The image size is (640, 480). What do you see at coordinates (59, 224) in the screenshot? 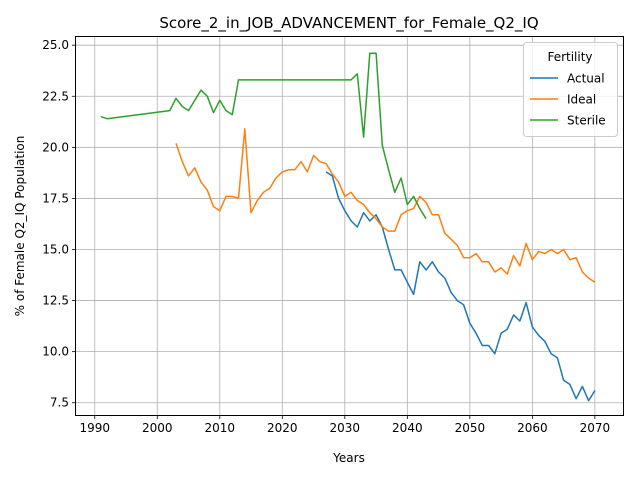
I see `y-axis-ticks: 7.5 10.0 12.5 15.0 17.5 20.0 22.5 25.0` at bounding box center [59, 224].